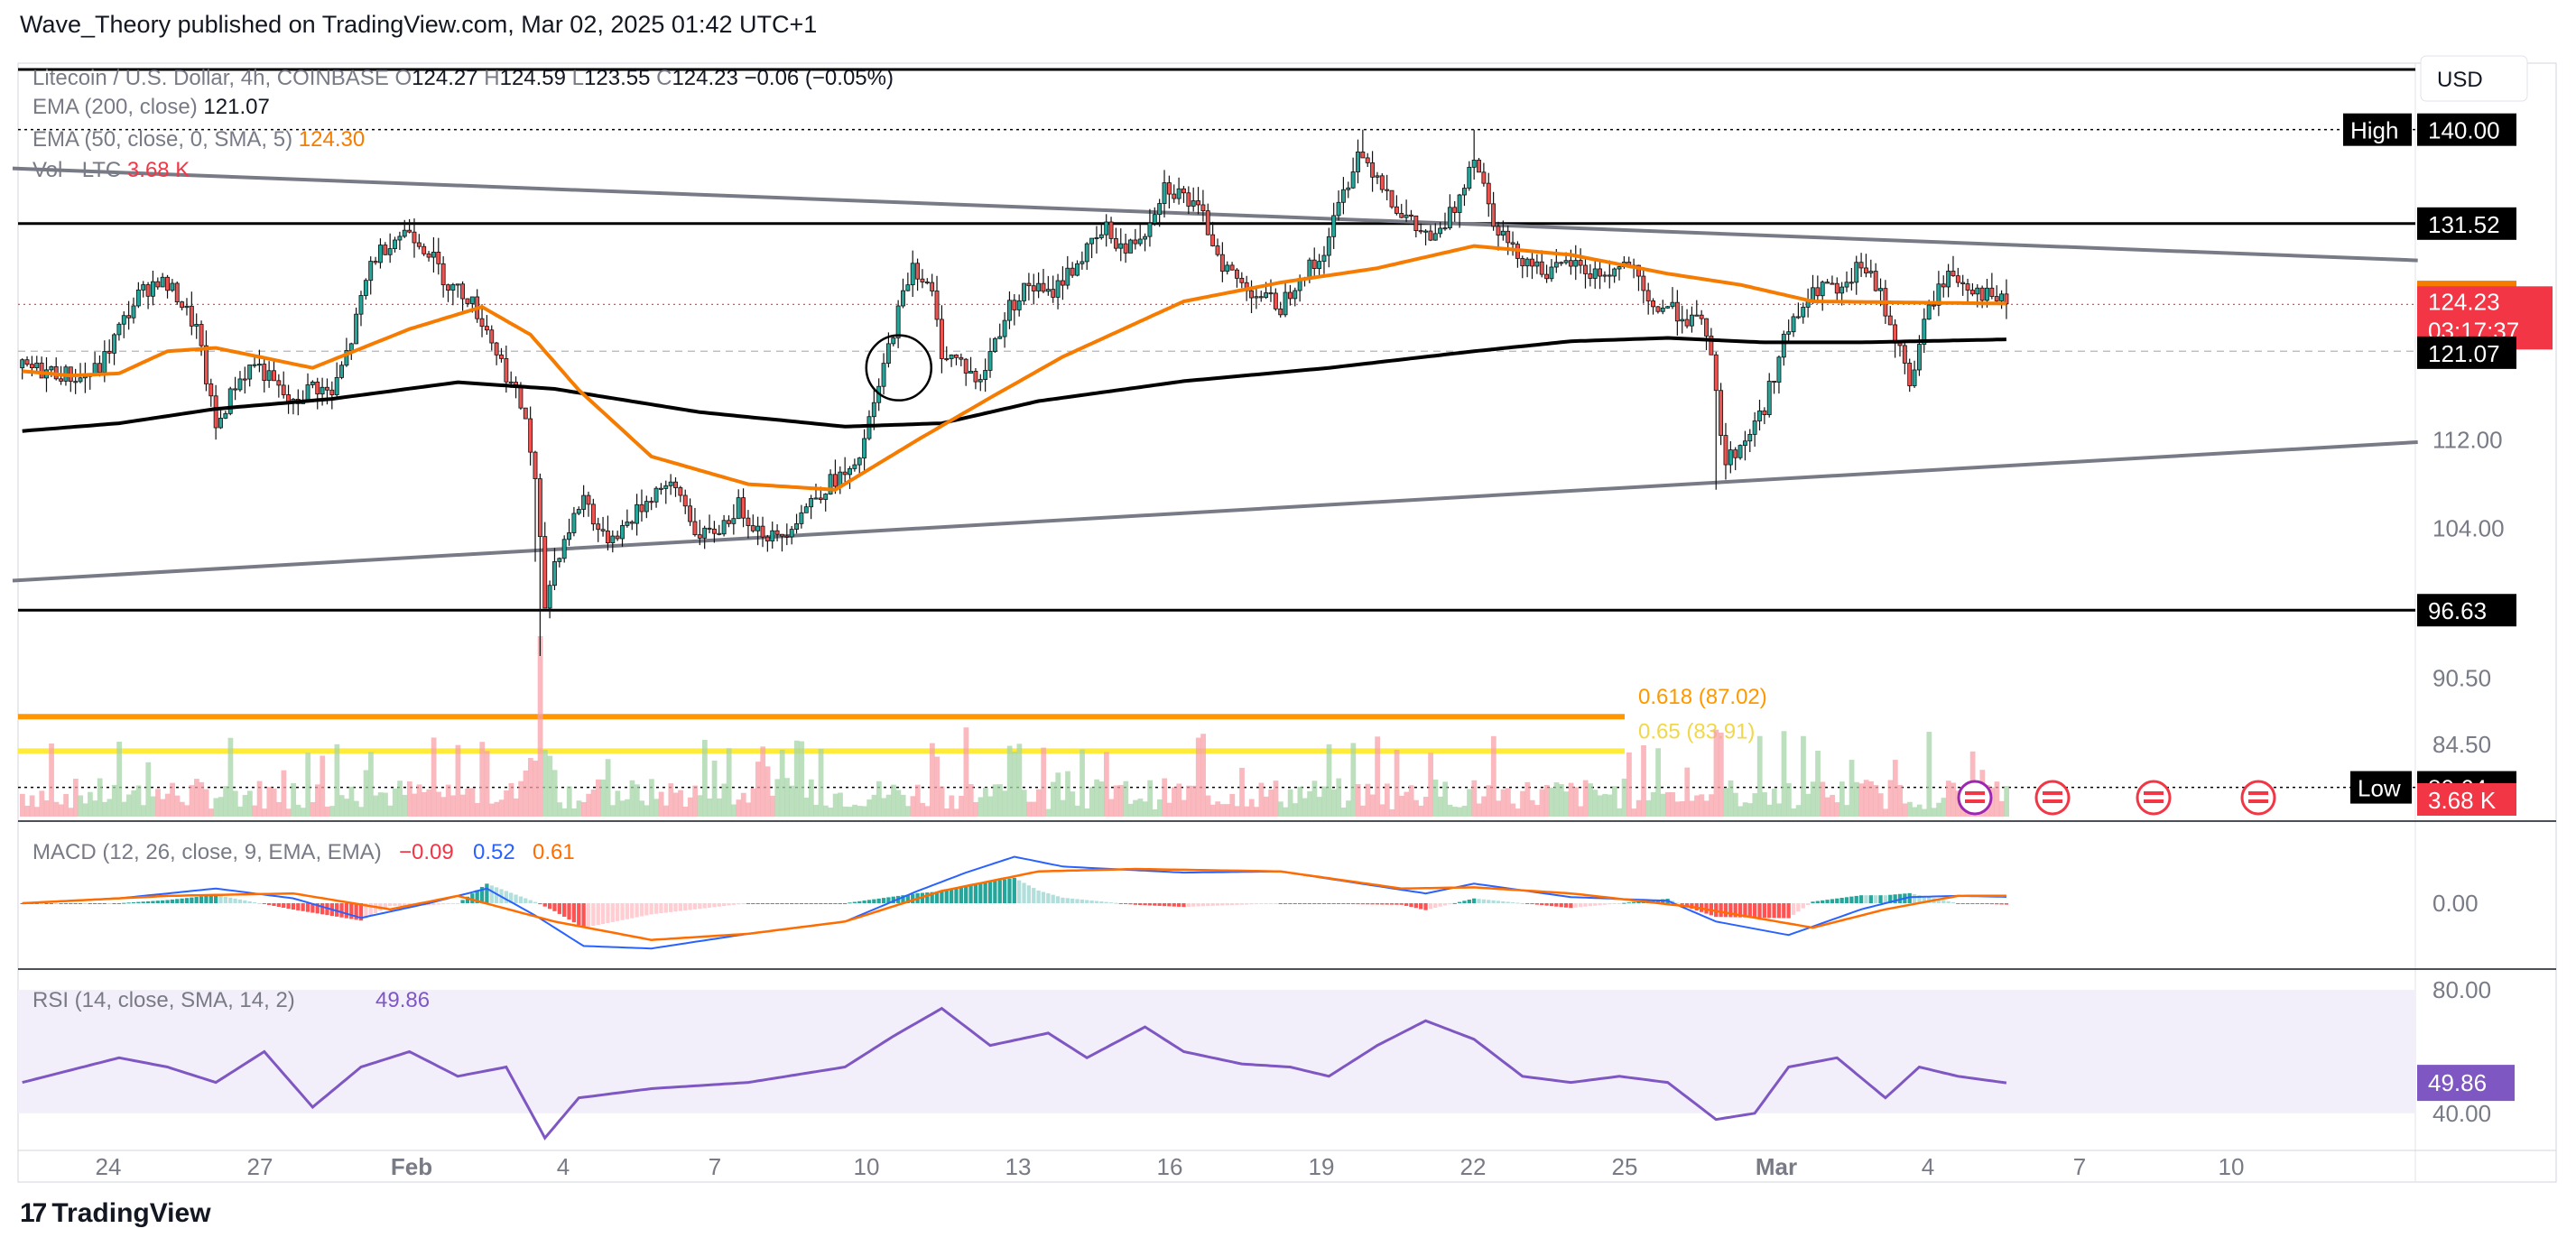 The height and width of the screenshot is (1247, 2576). Describe the element at coordinates (2460, 80) in the screenshot. I see `currency-label: USD` at that location.